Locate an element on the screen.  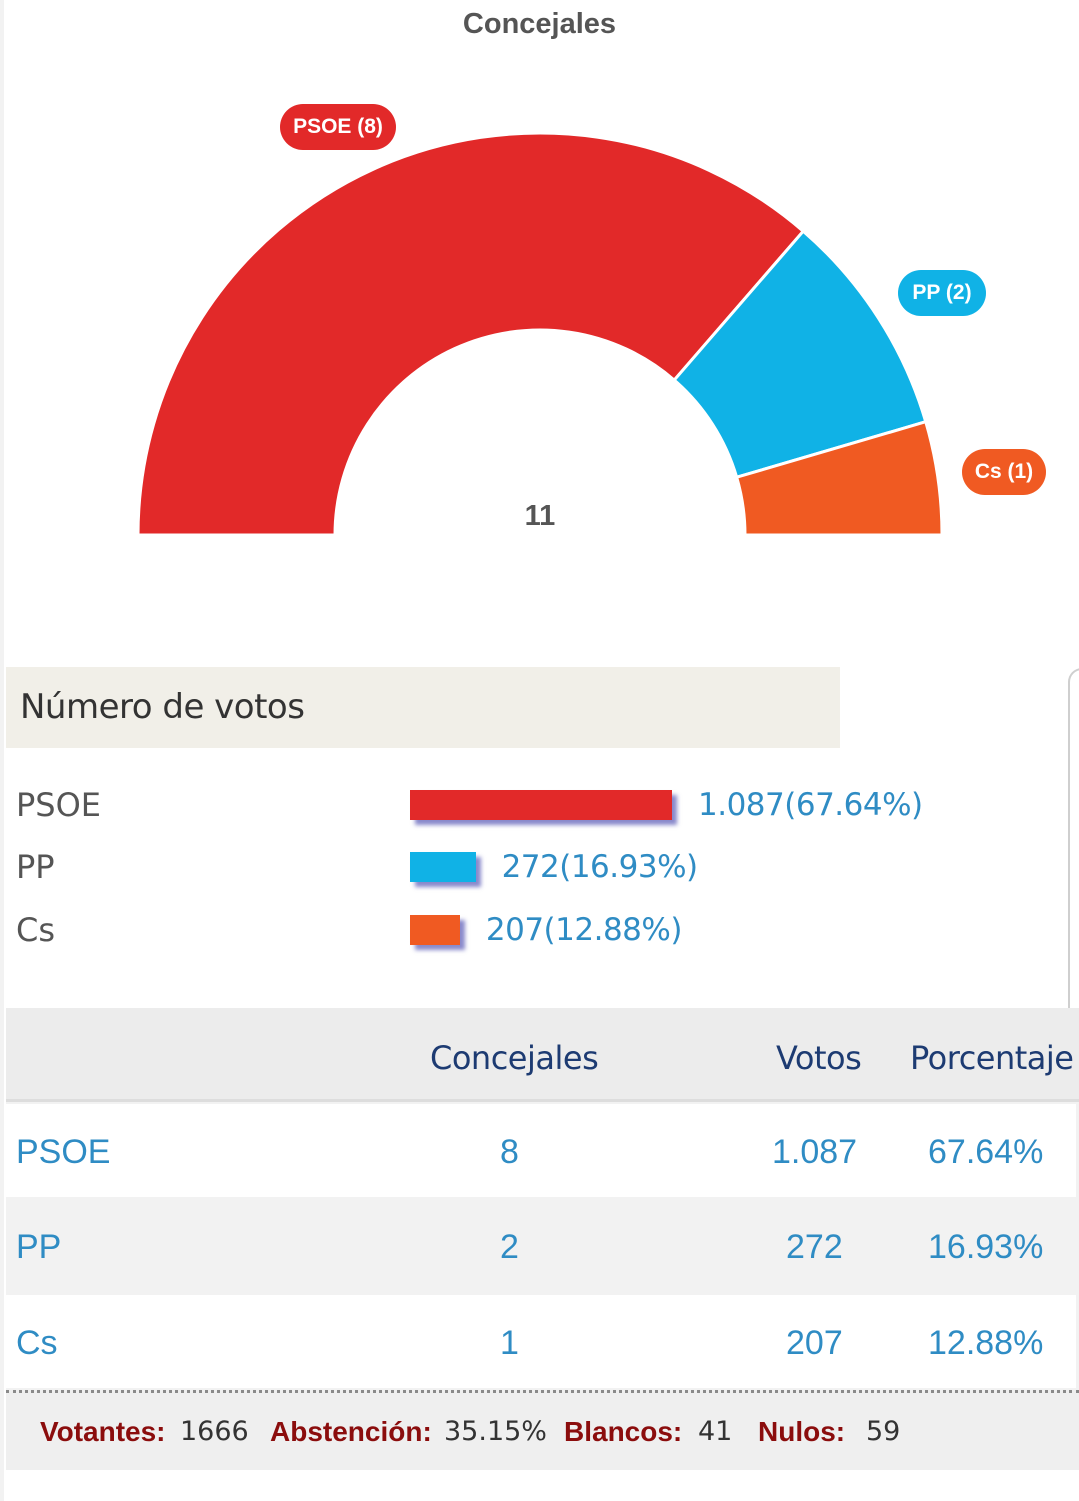
vote-party-label: Cs is located at coordinates (36, 930).